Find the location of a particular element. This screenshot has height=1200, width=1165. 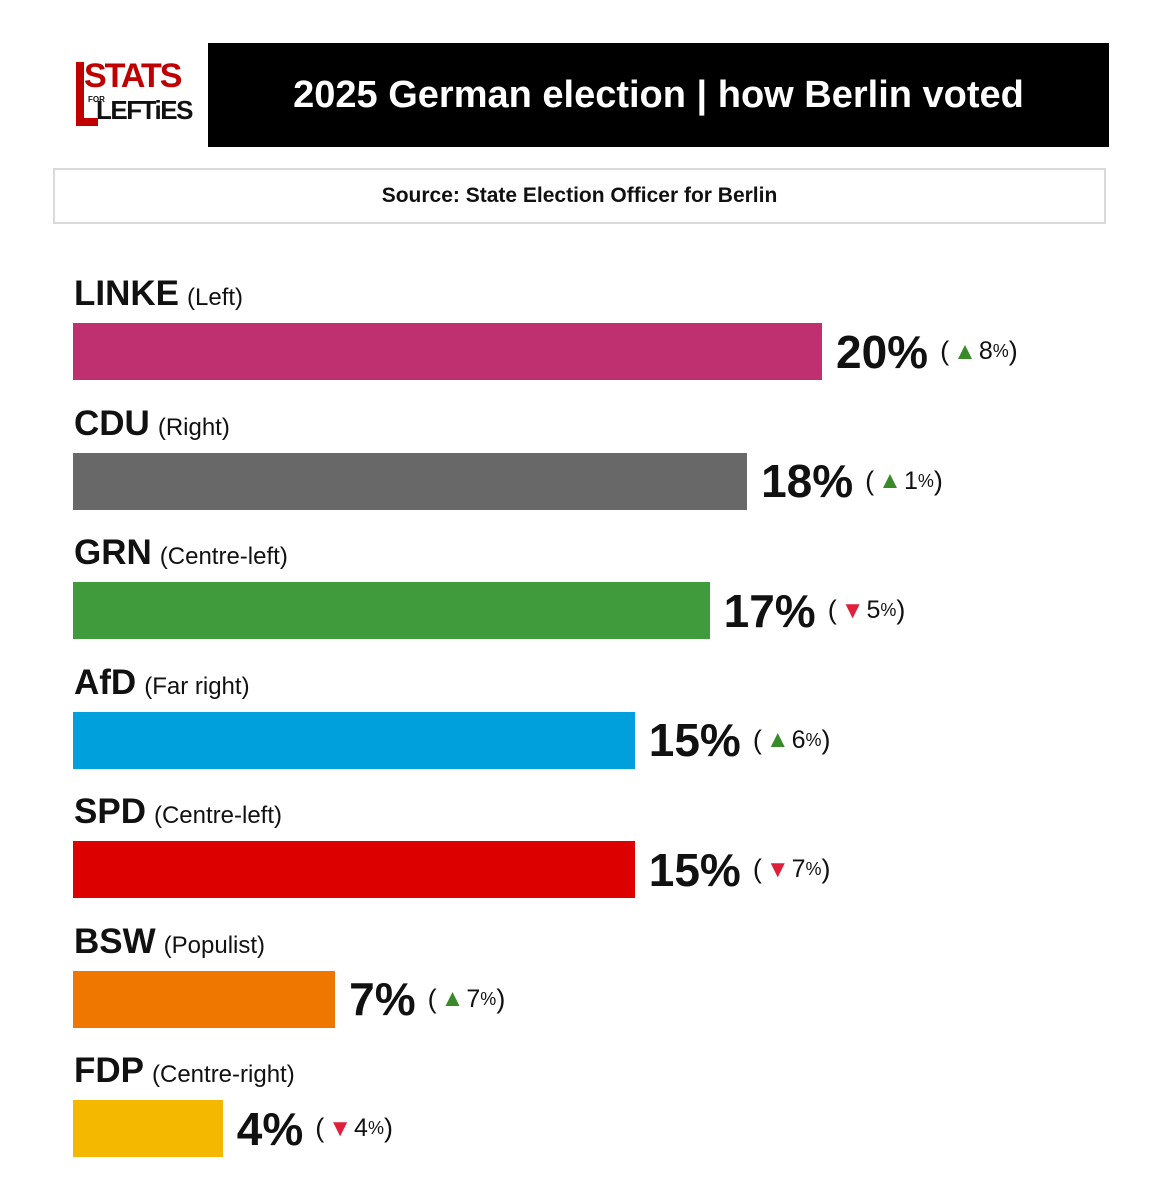

bar-grn is located at coordinates (391, 610).